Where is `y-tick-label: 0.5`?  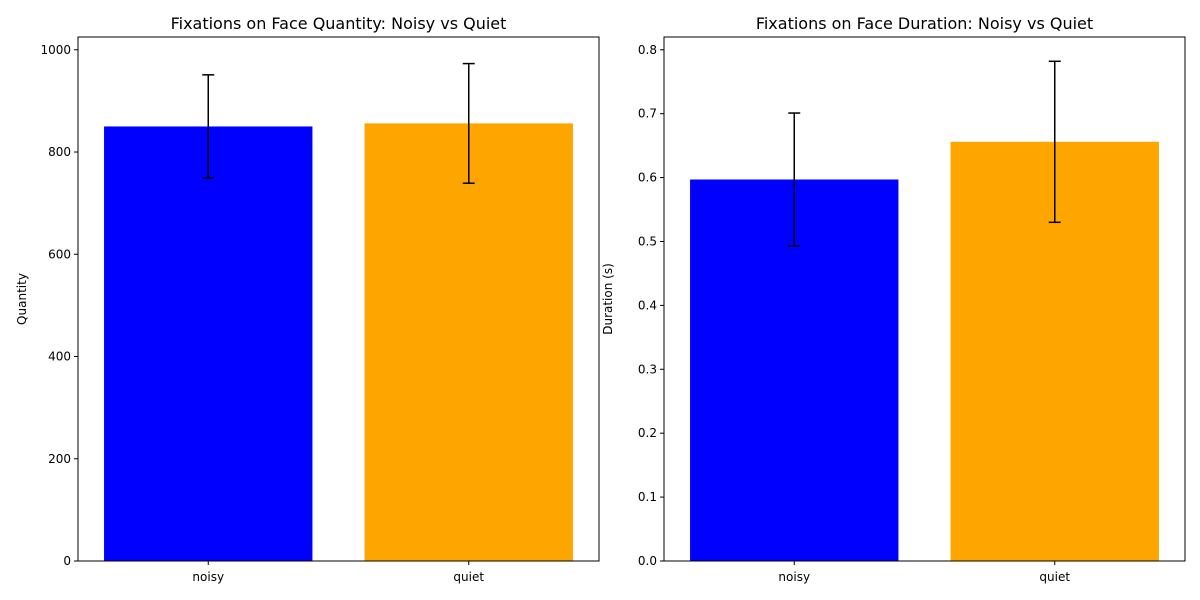 y-tick-label: 0.5 is located at coordinates (647, 241).